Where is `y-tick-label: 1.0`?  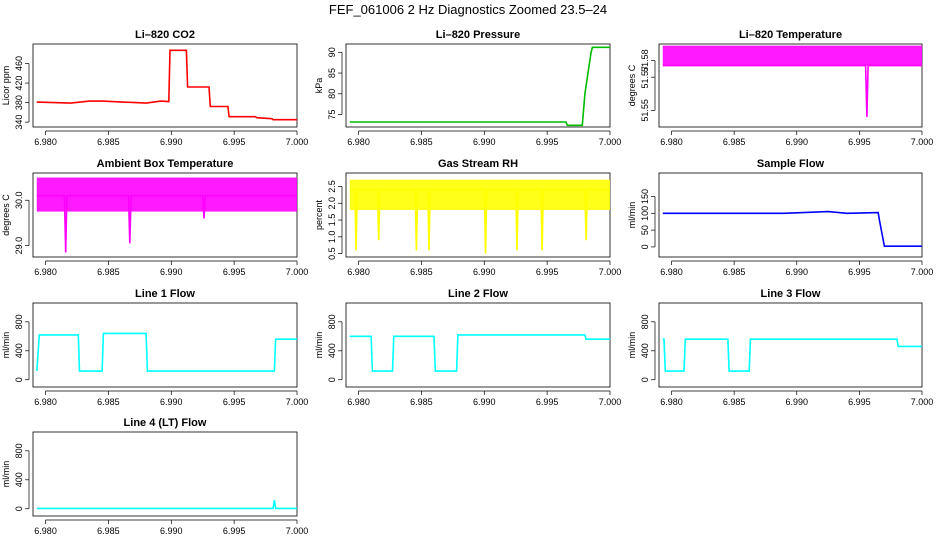 y-tick-label: 1.0 is located at coordinates (332, 237).